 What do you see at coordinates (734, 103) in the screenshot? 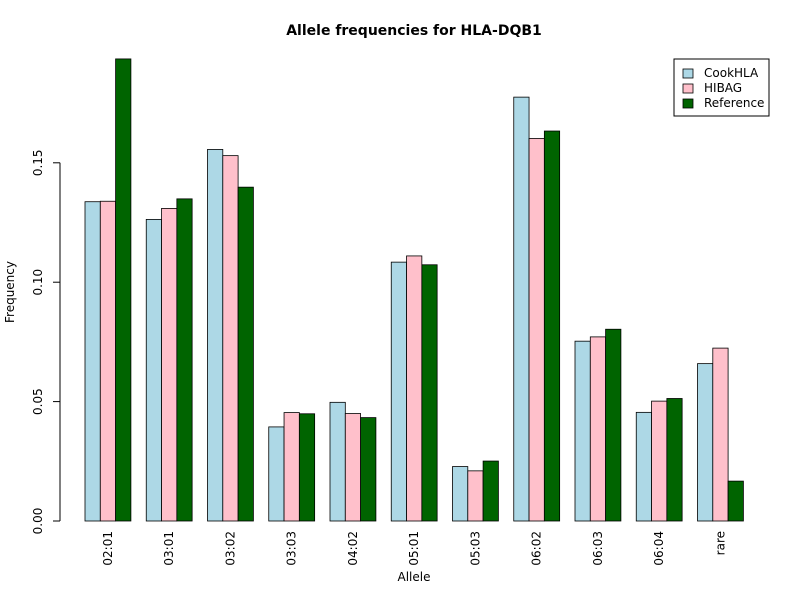
I see `legend-label-reference: Reference` at bounding box center [734, 103].